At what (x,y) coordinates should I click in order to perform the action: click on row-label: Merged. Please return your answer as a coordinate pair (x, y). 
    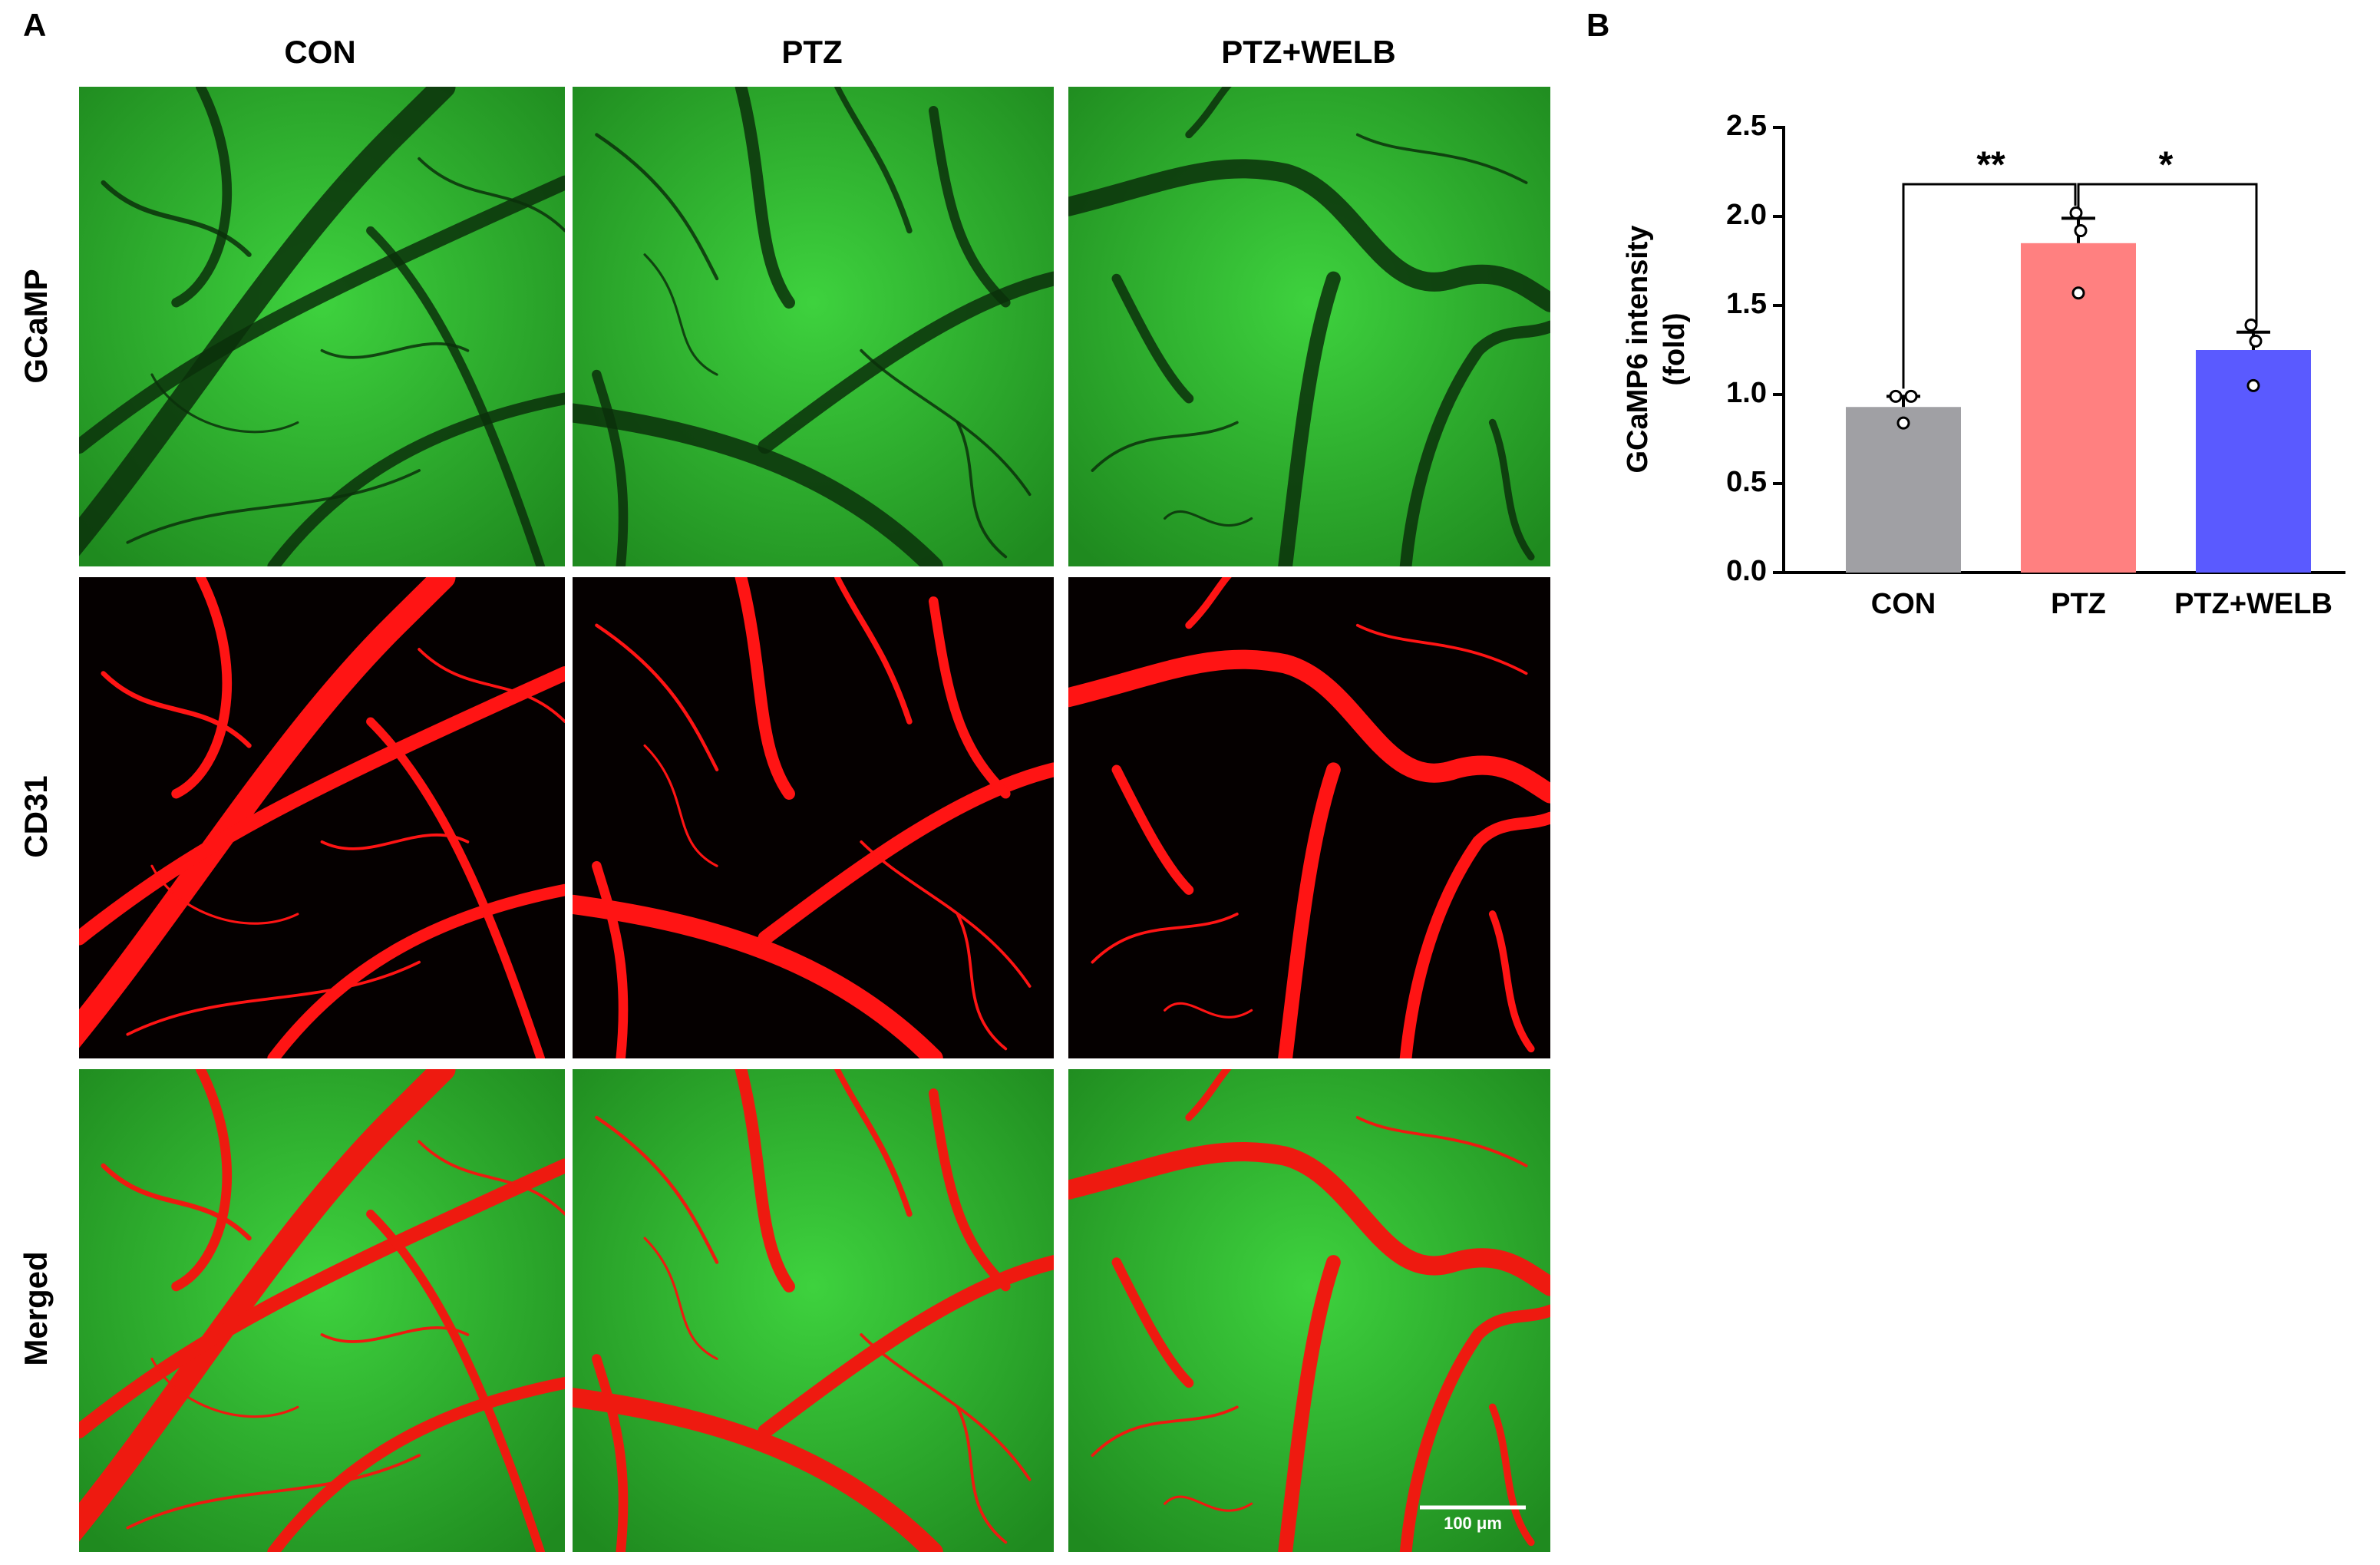
    Looking at the image, I should click on (36, 1308).